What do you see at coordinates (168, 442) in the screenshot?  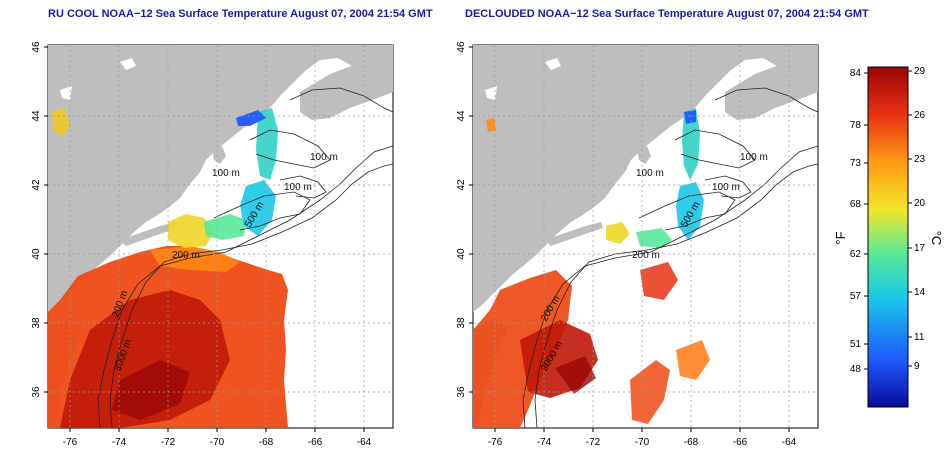 I see `left-x-tick-label: -72` at bounding box center [168, 442].